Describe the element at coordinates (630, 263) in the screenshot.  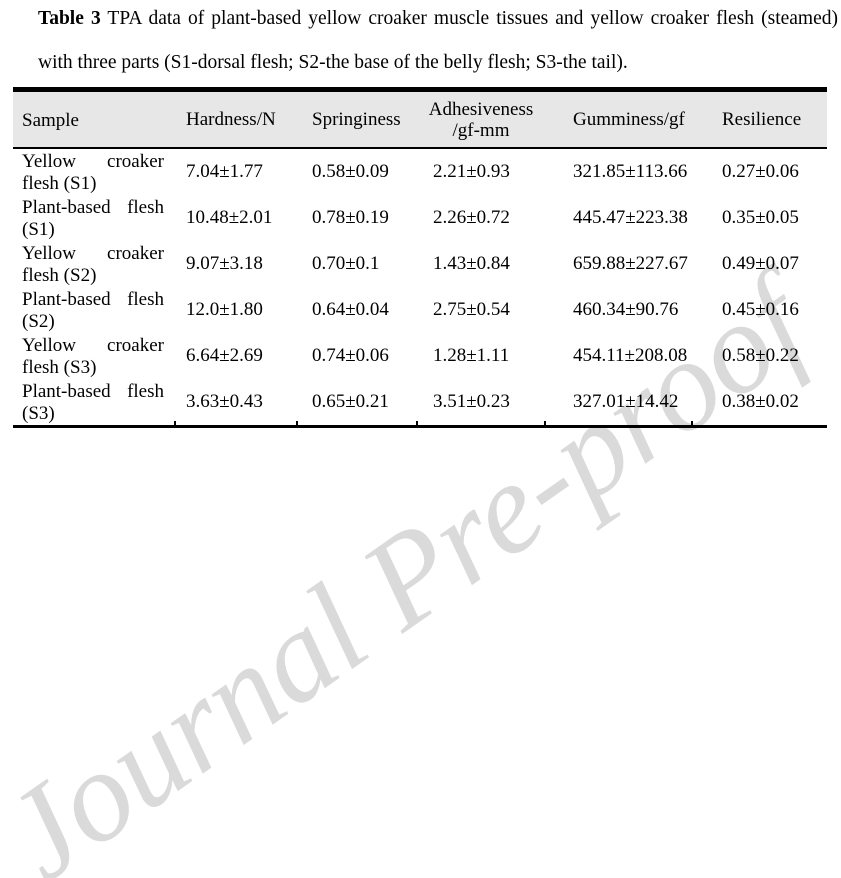
I see `cell-gumminess: 659.88±227.67` at that location.